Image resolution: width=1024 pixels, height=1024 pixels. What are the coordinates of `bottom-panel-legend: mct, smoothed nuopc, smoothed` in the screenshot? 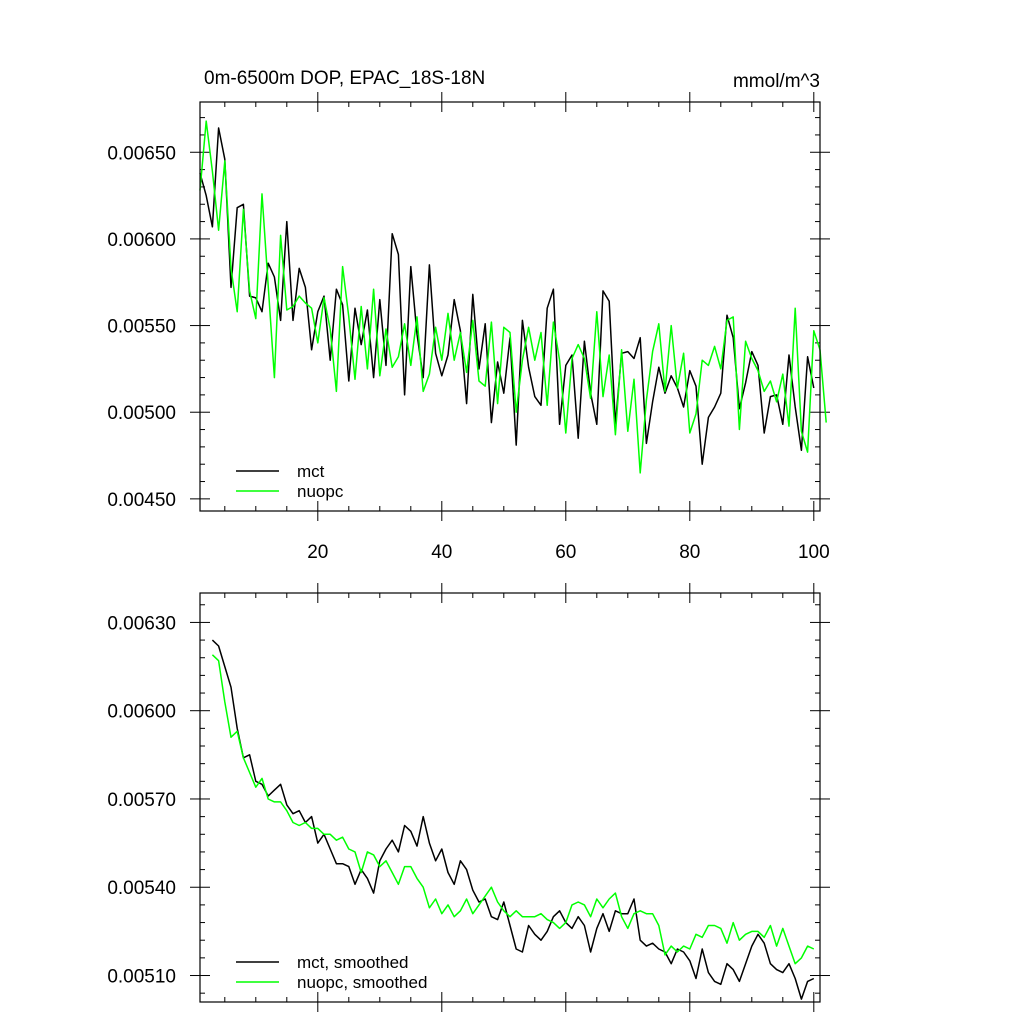 It's located at (331, 972).